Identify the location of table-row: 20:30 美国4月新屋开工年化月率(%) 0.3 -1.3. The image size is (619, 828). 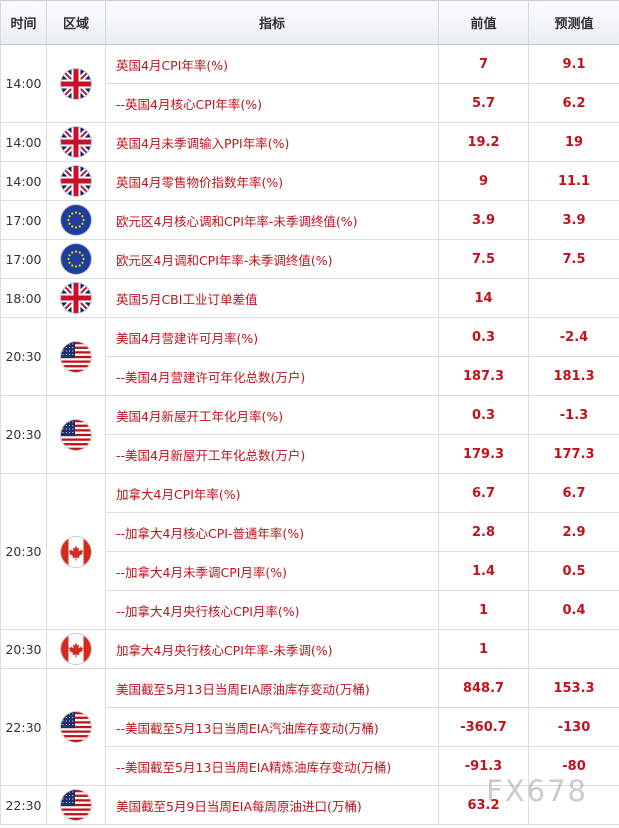
(309, 434).